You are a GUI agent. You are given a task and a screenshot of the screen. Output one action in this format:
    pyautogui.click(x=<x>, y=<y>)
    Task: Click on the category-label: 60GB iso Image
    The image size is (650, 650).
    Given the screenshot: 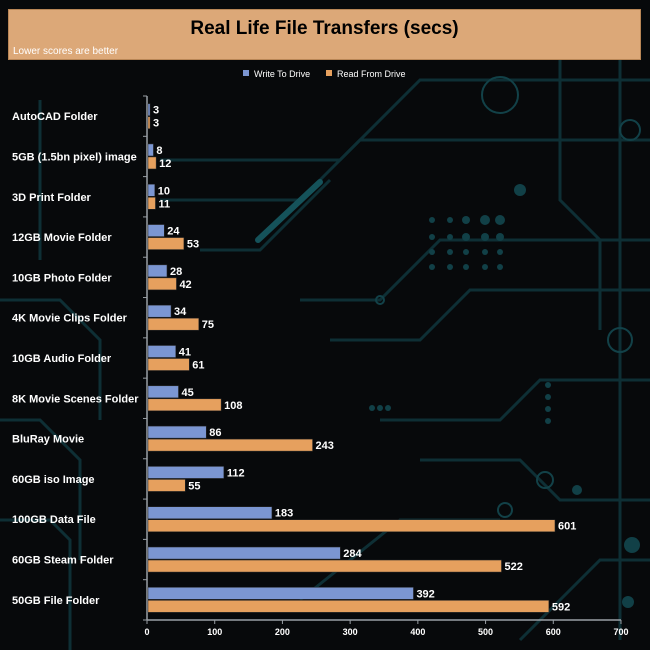 What is the action you would take?
    pyautogui.click(x=53, y=480)
    